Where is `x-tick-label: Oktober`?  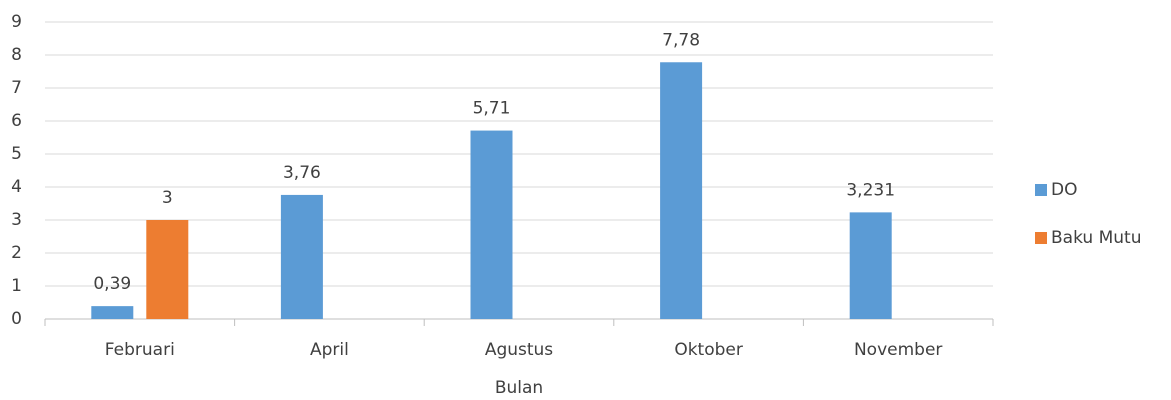
x-tick-label: Oktober is located at coordinates (708, 350).